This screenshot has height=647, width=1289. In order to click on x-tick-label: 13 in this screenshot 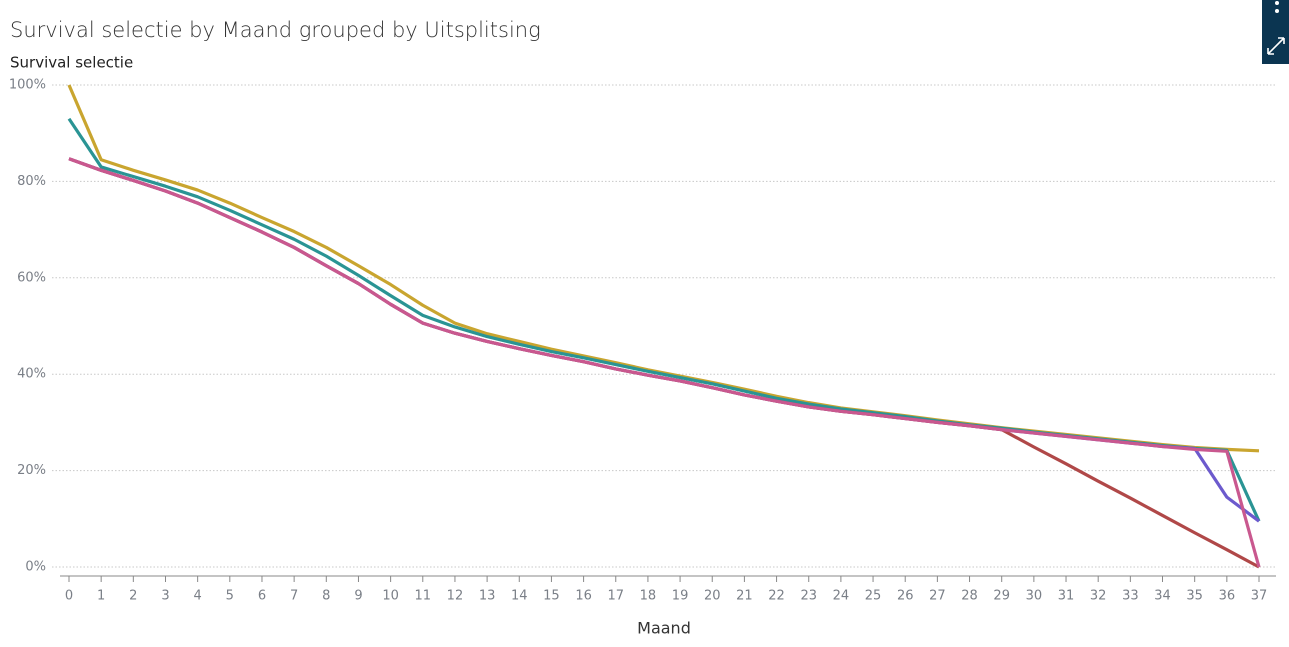, I will do `click(487, 596)`.